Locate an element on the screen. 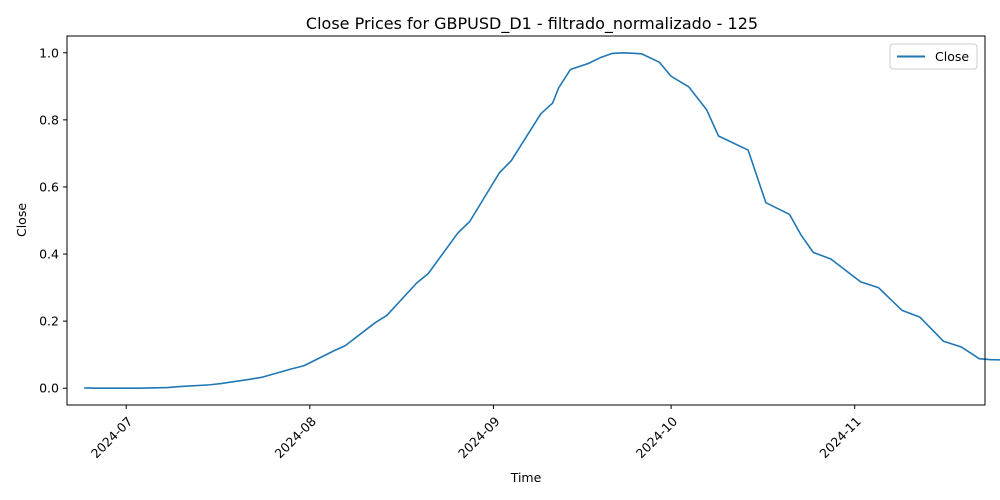 The height and width of the screenshot is (500, 1000). y-tick-label: 0.6 is located at coordinates (49, 186).